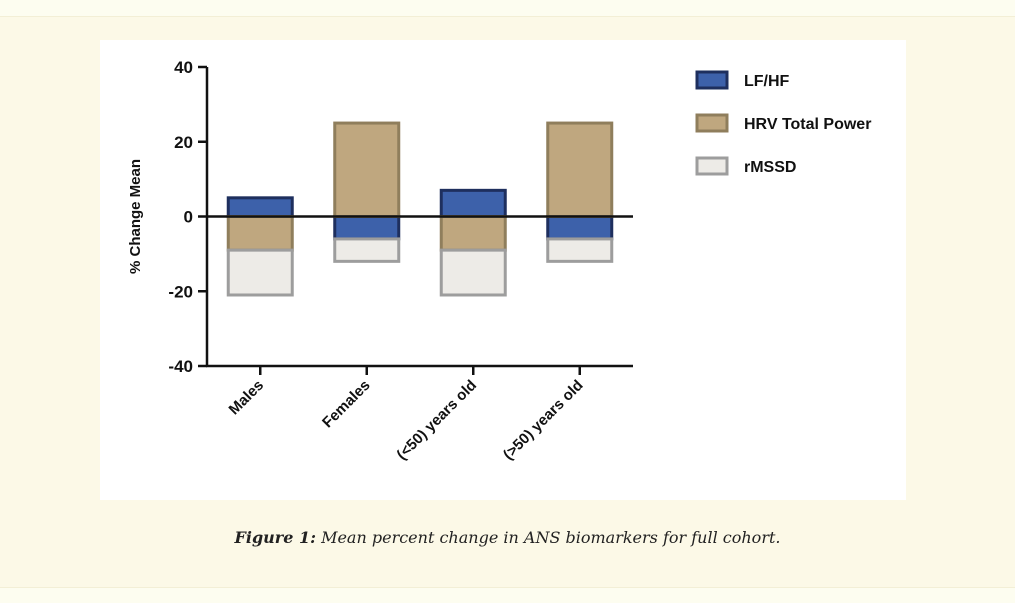  Describe the element at coordinates (367, 169) in the screenshot. I see `bar-hrv-total-power-females` at that location.